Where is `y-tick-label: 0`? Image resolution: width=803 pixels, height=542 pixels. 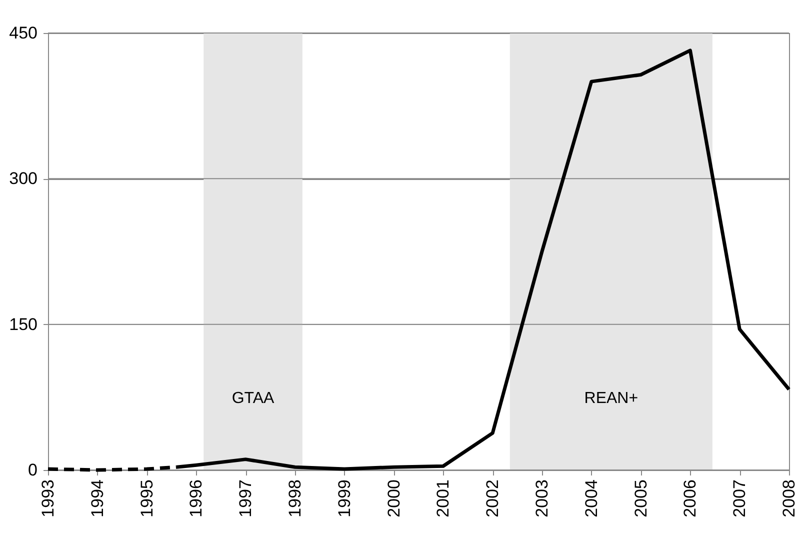 y-tick-label: 0 is located at coordinates (33, 470).